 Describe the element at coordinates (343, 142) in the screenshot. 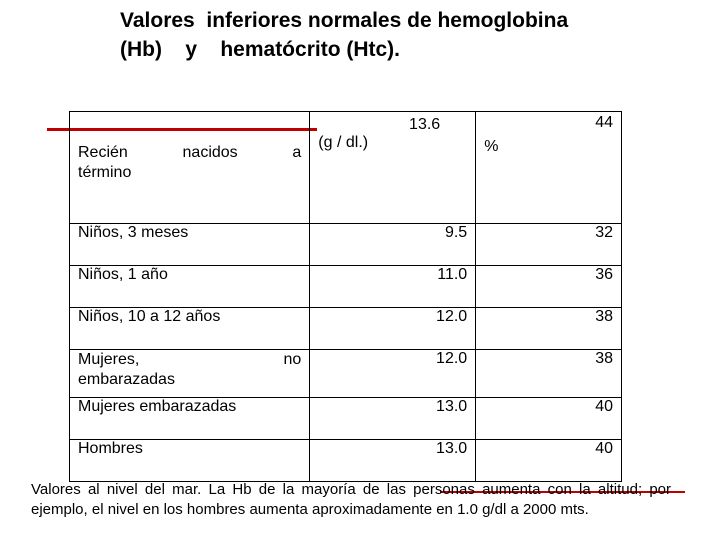

I see `hb-unit: (g / dl.)` at that location.